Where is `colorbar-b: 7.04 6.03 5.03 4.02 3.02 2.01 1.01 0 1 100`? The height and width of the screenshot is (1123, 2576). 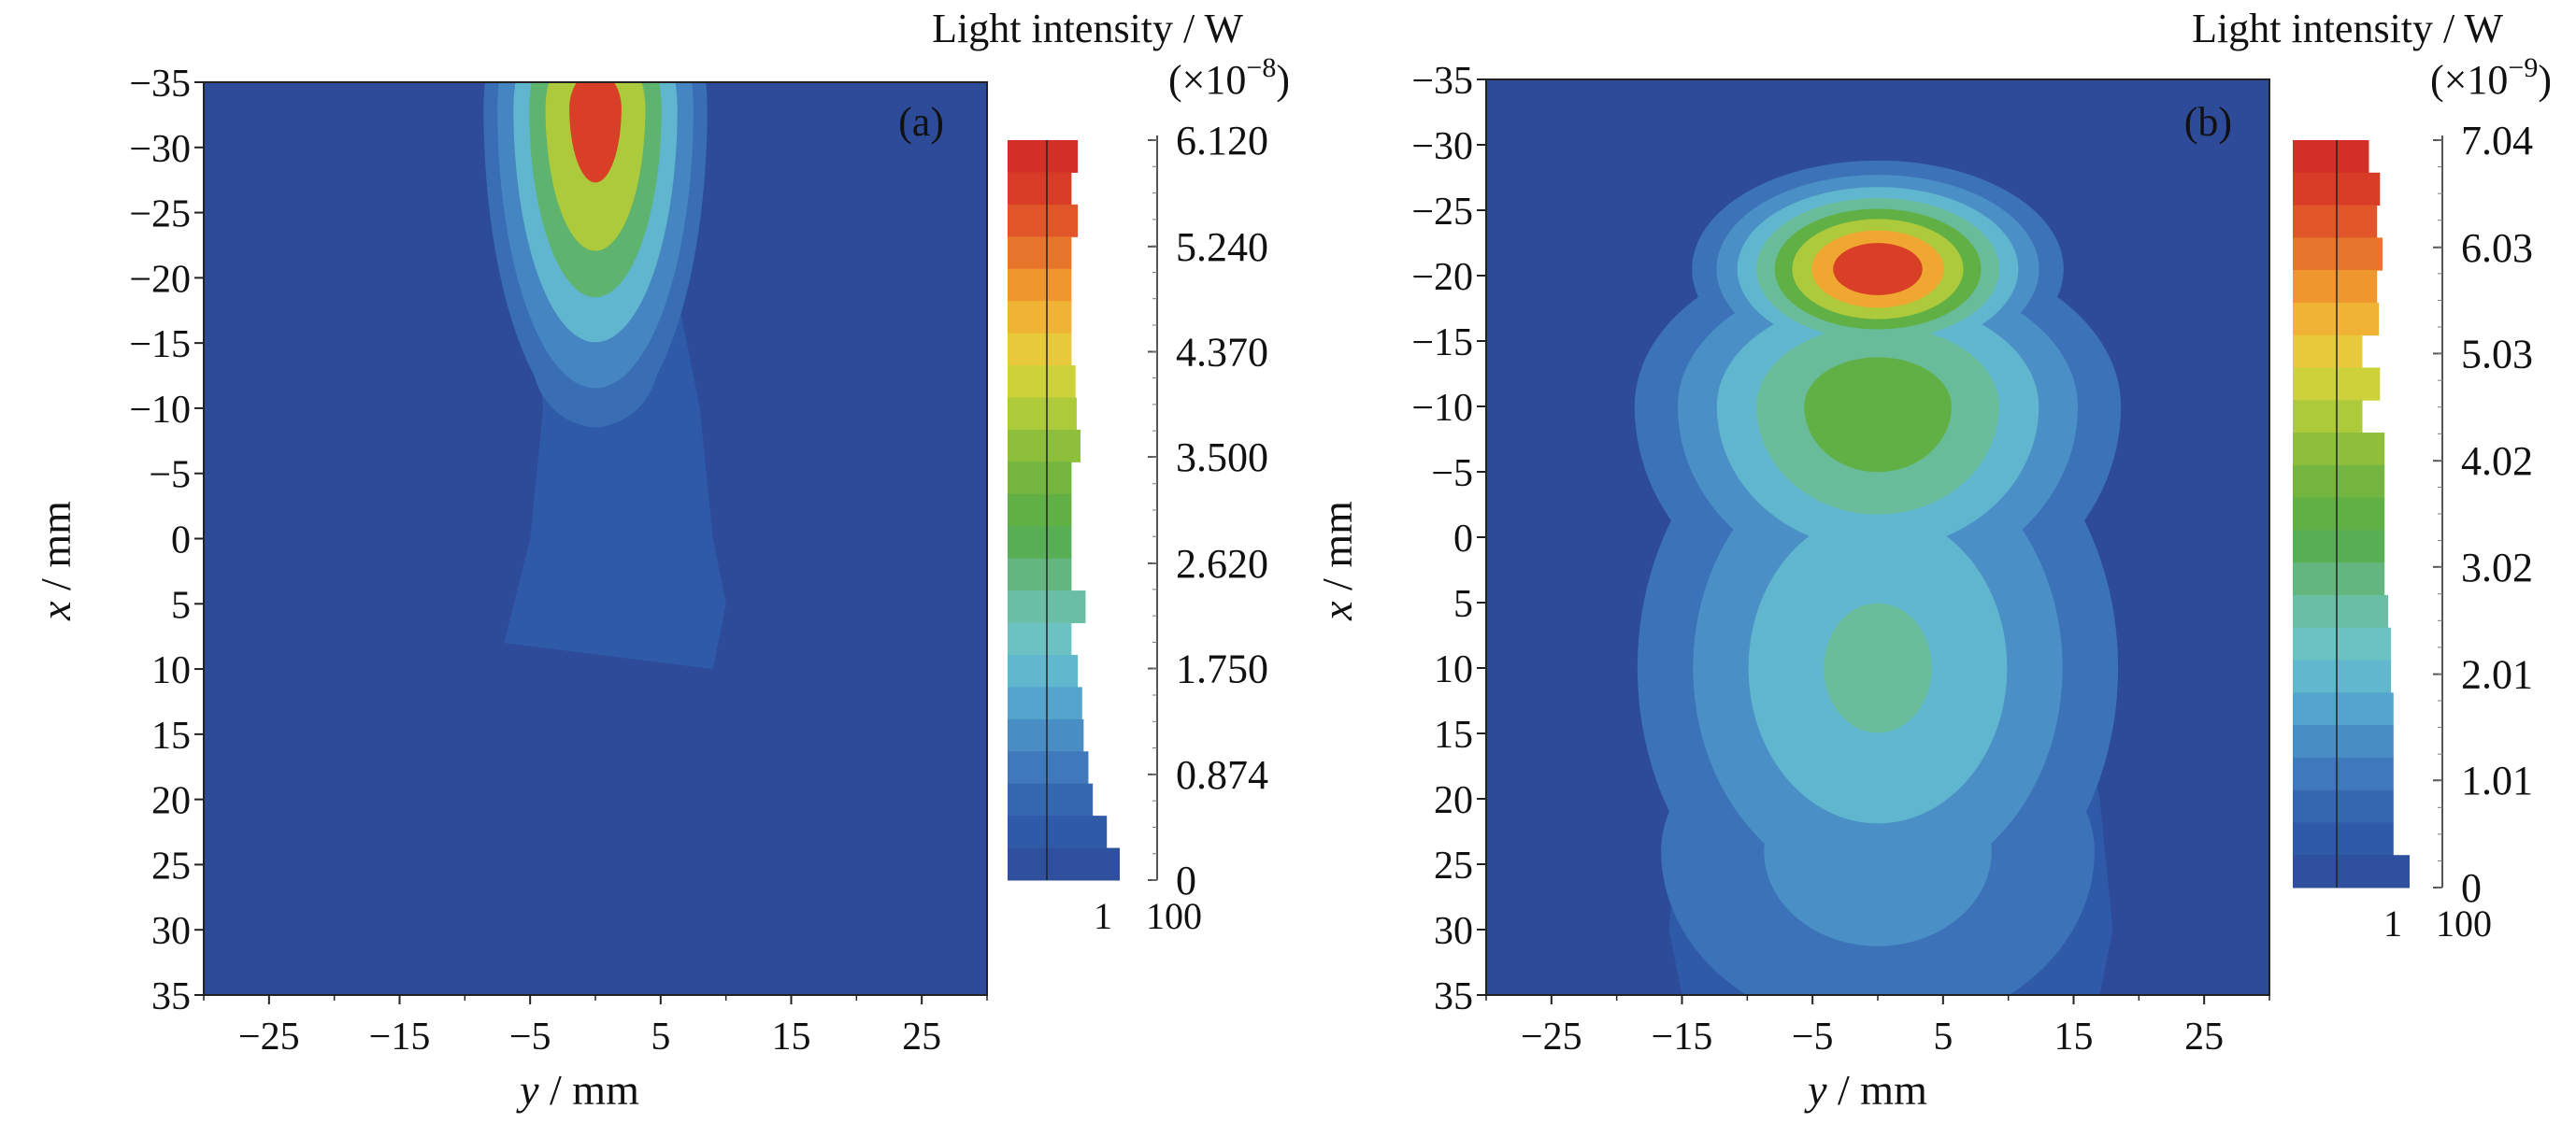 colorbar-b: 7.04 6.03 5.03 4.02 3.02 2.01 1.01 0 1 100 is located at coordinates (2413, 531).